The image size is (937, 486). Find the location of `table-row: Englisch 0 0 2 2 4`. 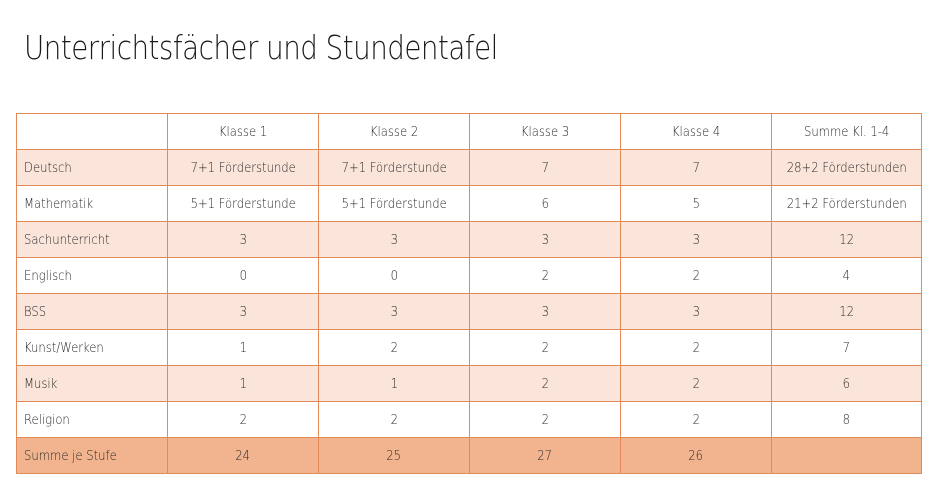

table-row: Englisch 0 0 2 2 4 is located at coordinates (469, 275).